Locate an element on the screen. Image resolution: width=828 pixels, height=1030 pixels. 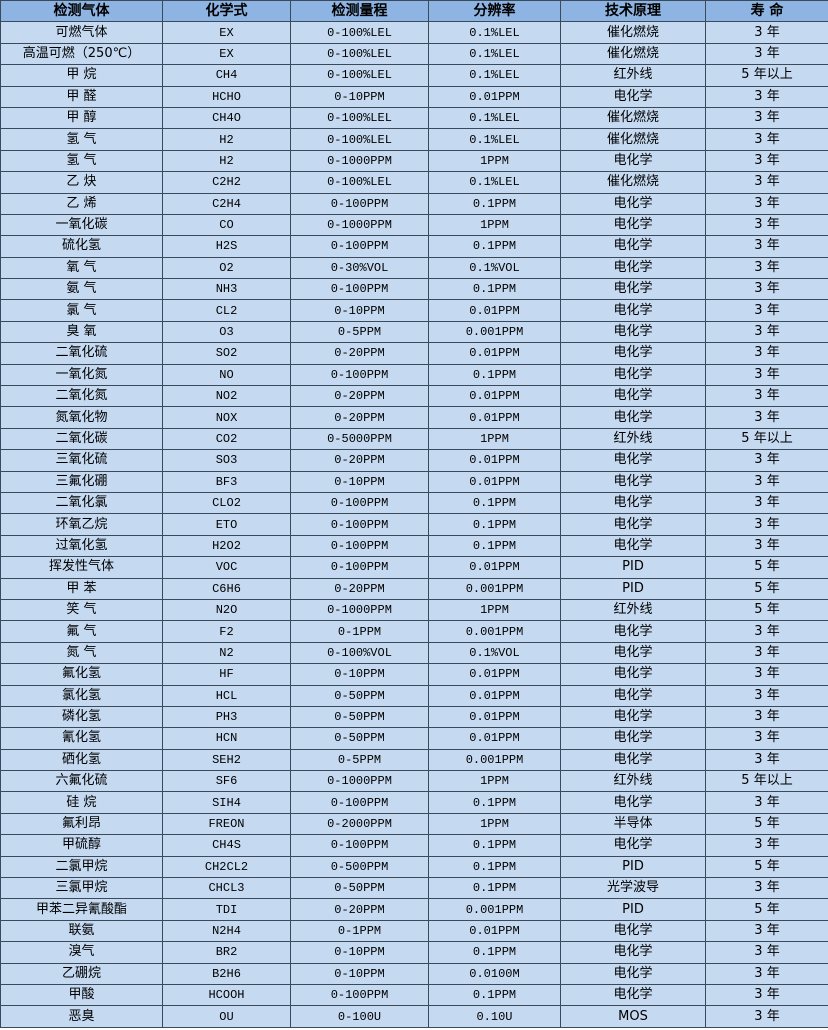
cell-range: 0-30%VOL is located at coordinates (359, 268).